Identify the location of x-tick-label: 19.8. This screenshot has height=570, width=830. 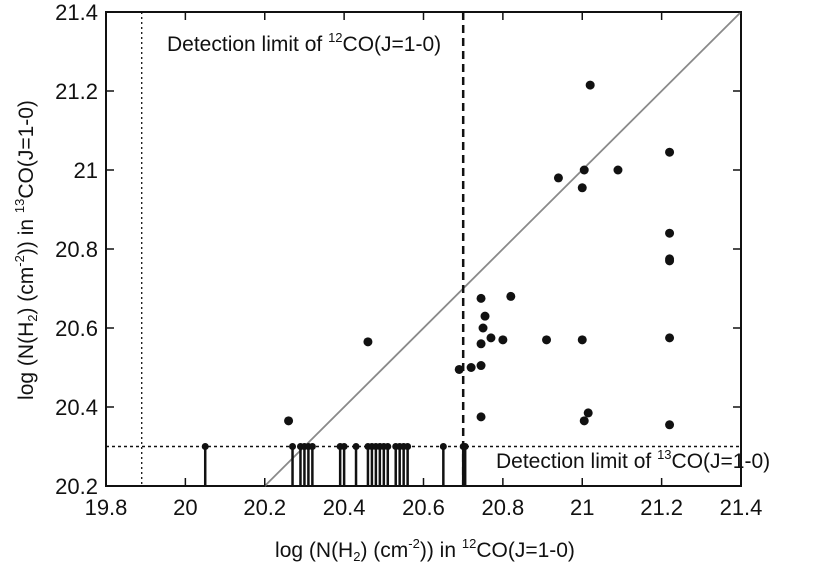
(106, 507).